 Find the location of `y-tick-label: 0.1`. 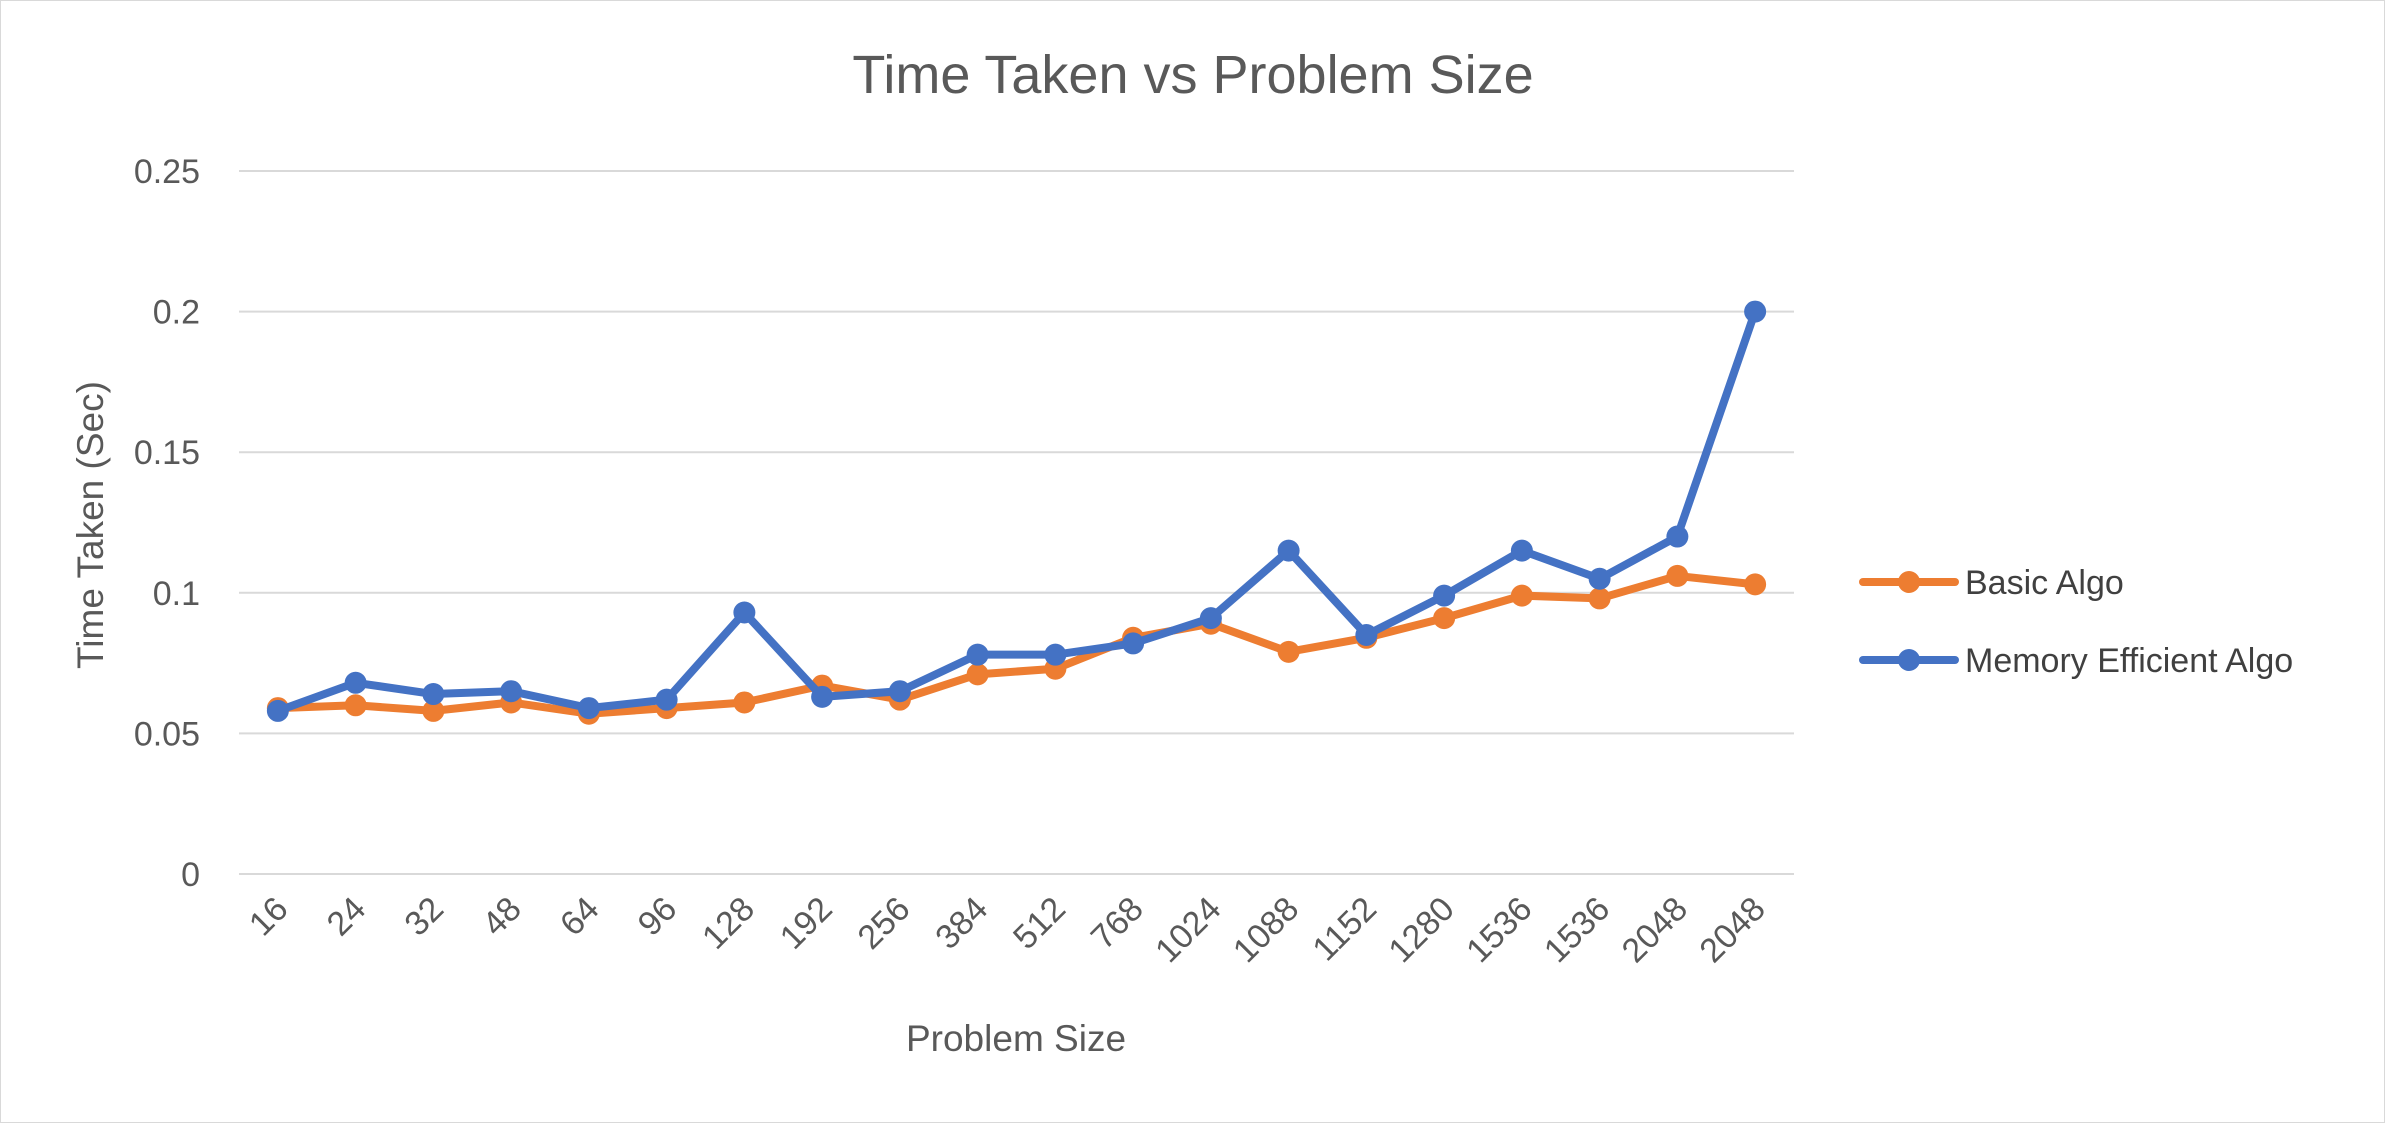

y-tick-label: 0.1 is located at coordinates (176, 594).